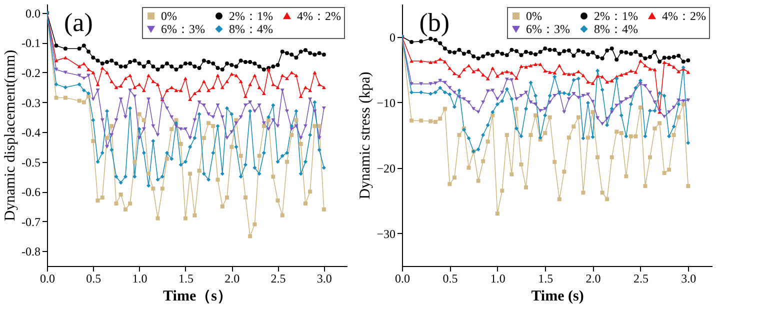 This screenshot has height=323, width=763. I want to click on y-tick-label: -0.4, so click(31, 133).